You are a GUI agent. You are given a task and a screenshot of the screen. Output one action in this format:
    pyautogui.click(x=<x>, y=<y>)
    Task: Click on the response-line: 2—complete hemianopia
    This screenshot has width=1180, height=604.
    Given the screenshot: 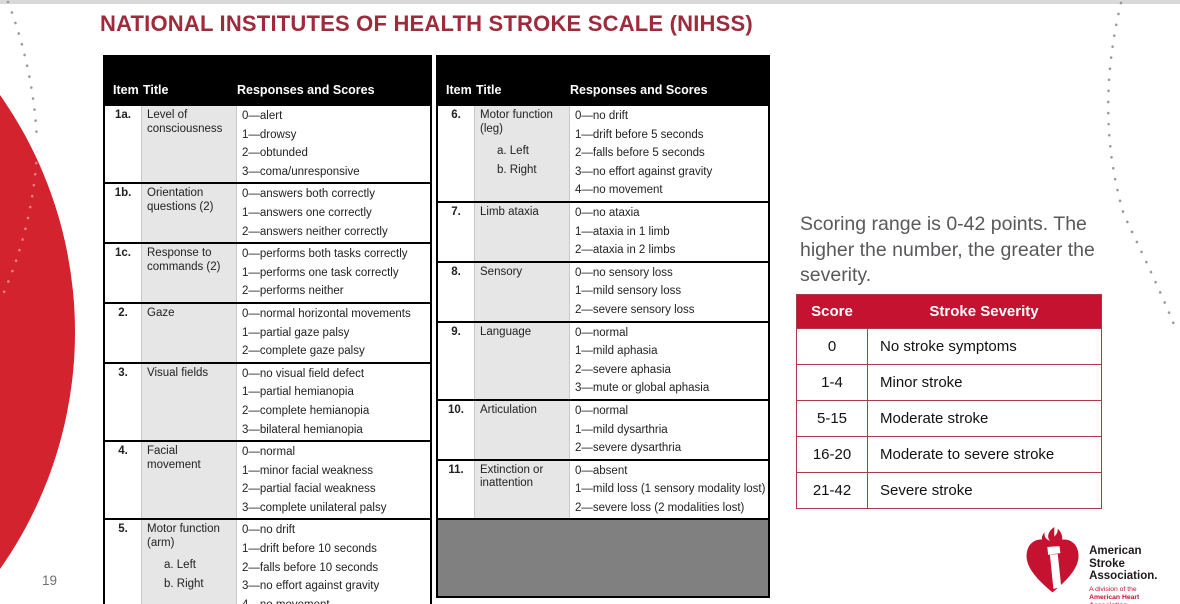 What is the action you would take?
    pyautogui.click(x=306, y=410)
    